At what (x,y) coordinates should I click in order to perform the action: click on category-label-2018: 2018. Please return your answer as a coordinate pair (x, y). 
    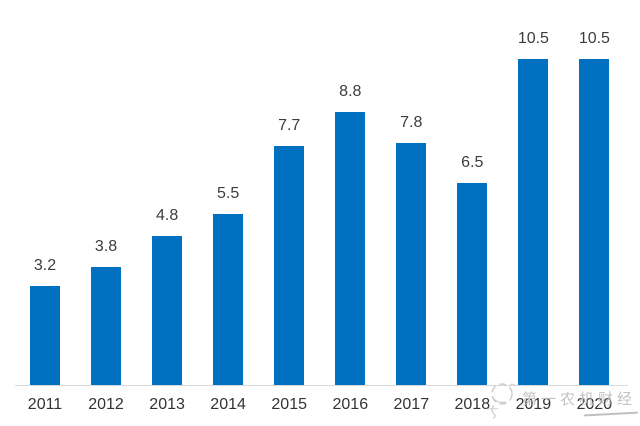
    Looking at the image, I should click on (472, 404).